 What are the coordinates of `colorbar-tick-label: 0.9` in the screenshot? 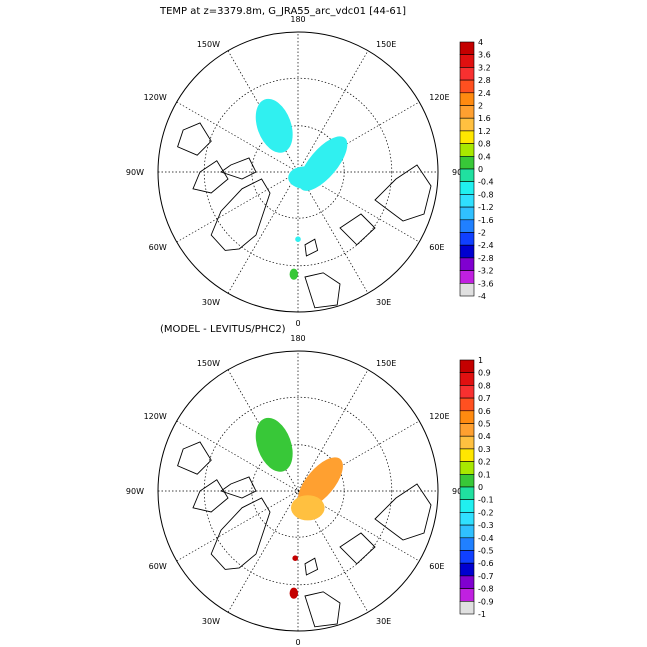 It's located at (484, 373).